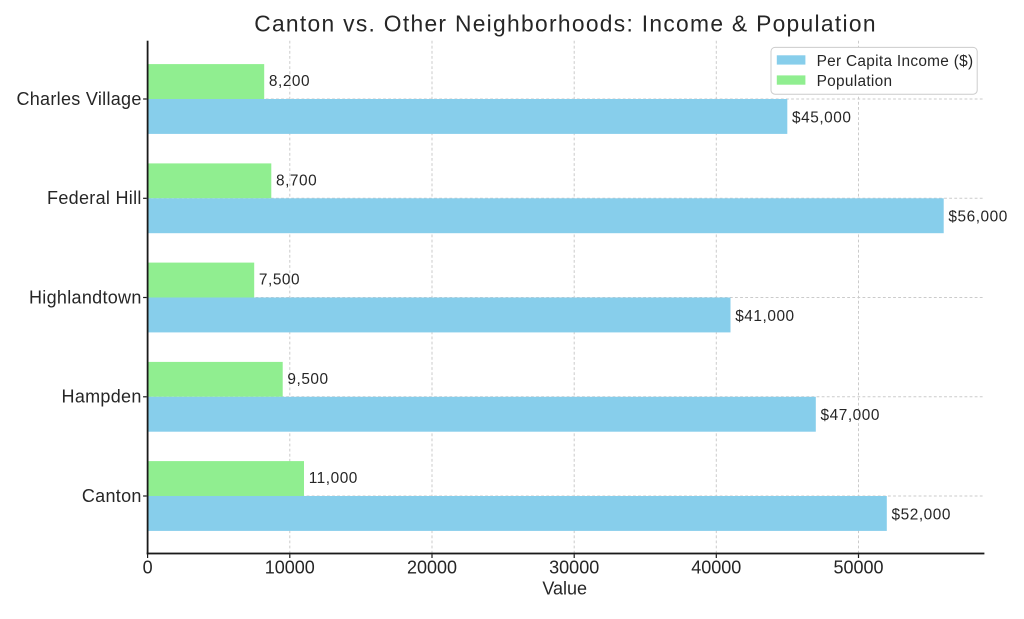 This screenshot has height=619, width=1024. I want to click on svg-text: 9,500, so click(307, 379).